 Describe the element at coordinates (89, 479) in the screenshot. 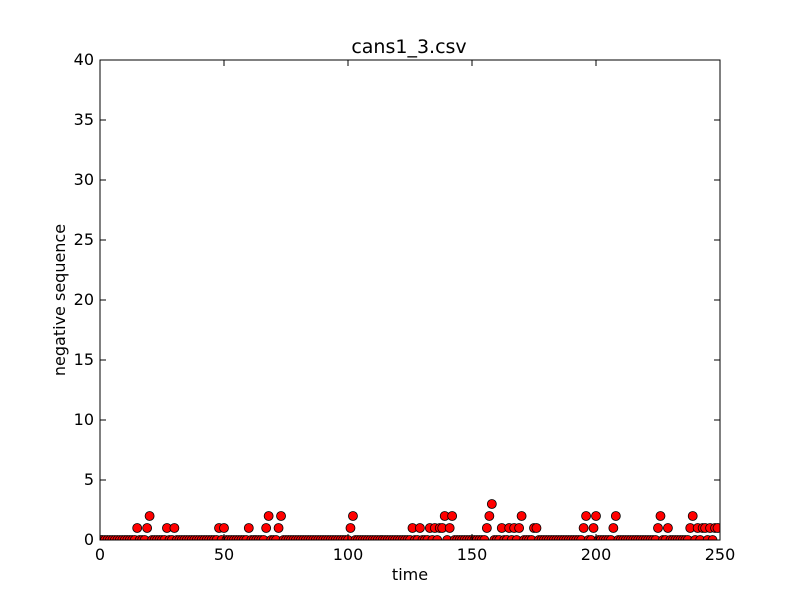

I see `y-tick-label: 5` at that location.